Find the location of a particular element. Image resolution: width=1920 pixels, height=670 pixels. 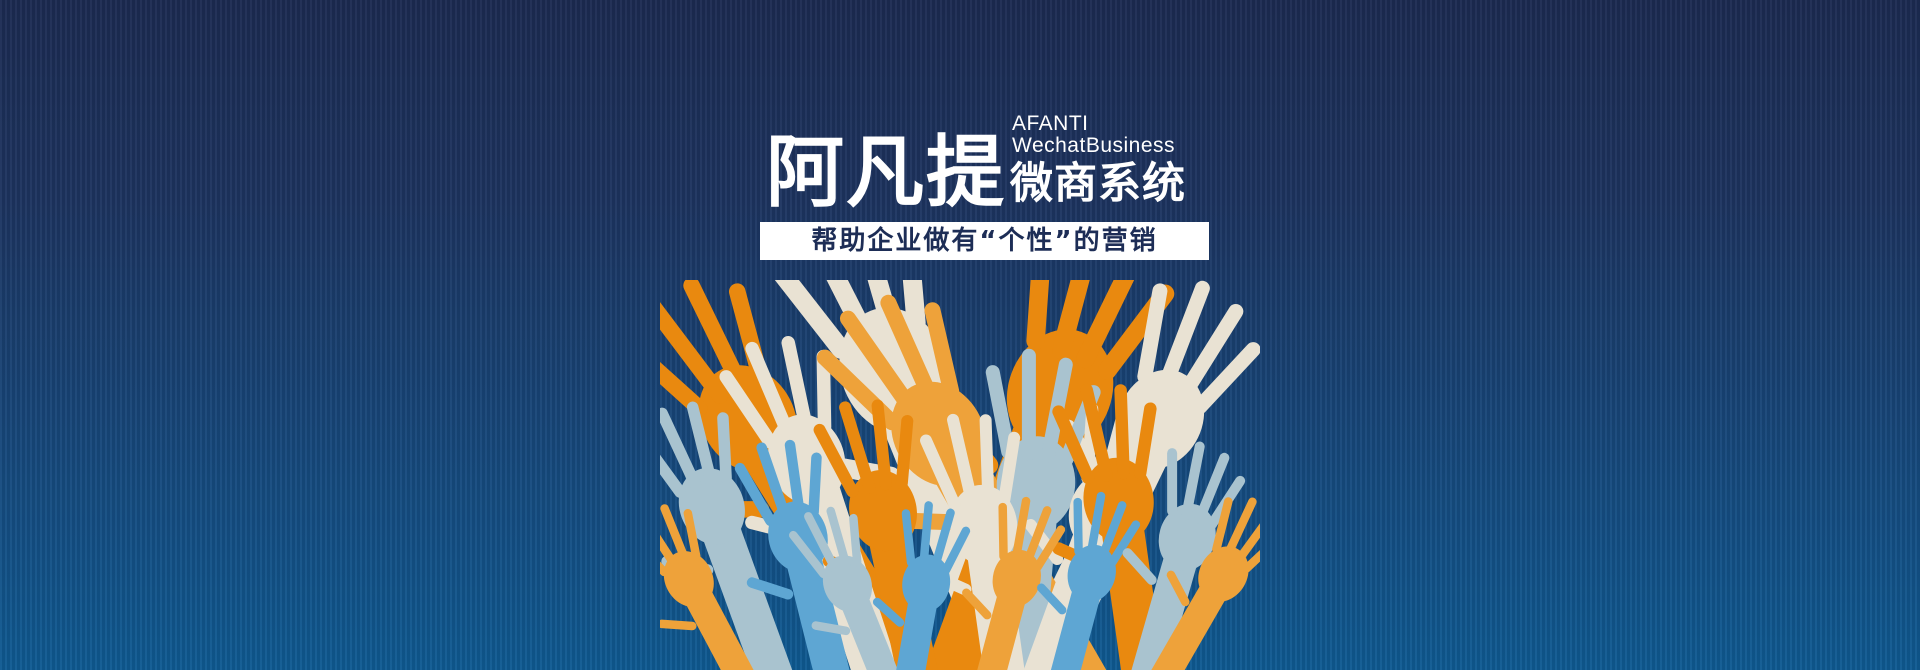

brand-product-en: WechatBusiness is located at coordinates (1094, 145).